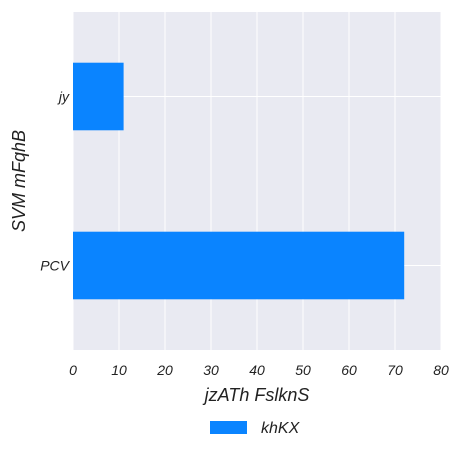 The width and height of the screenshot is (462, 467). I want to click on legend-swatch, so click(228, 427).